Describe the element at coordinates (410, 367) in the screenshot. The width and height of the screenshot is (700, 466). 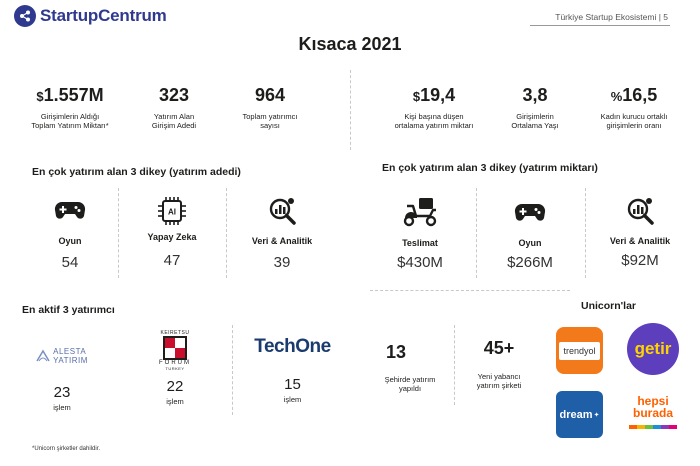
I see `stat-city-count: 13 Şehirde yatırım yapıldı` at that location.